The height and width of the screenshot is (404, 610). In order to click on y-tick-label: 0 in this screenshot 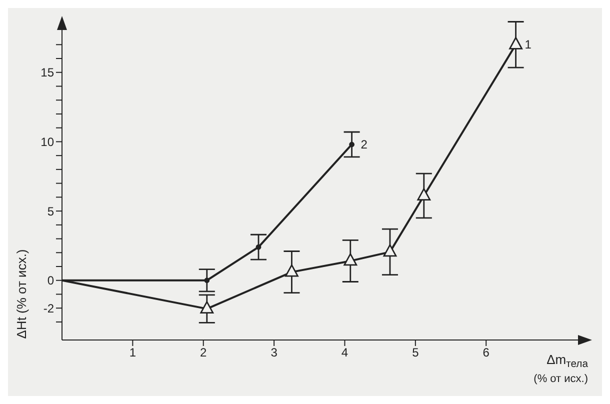, I will do `click(50, 281)`.